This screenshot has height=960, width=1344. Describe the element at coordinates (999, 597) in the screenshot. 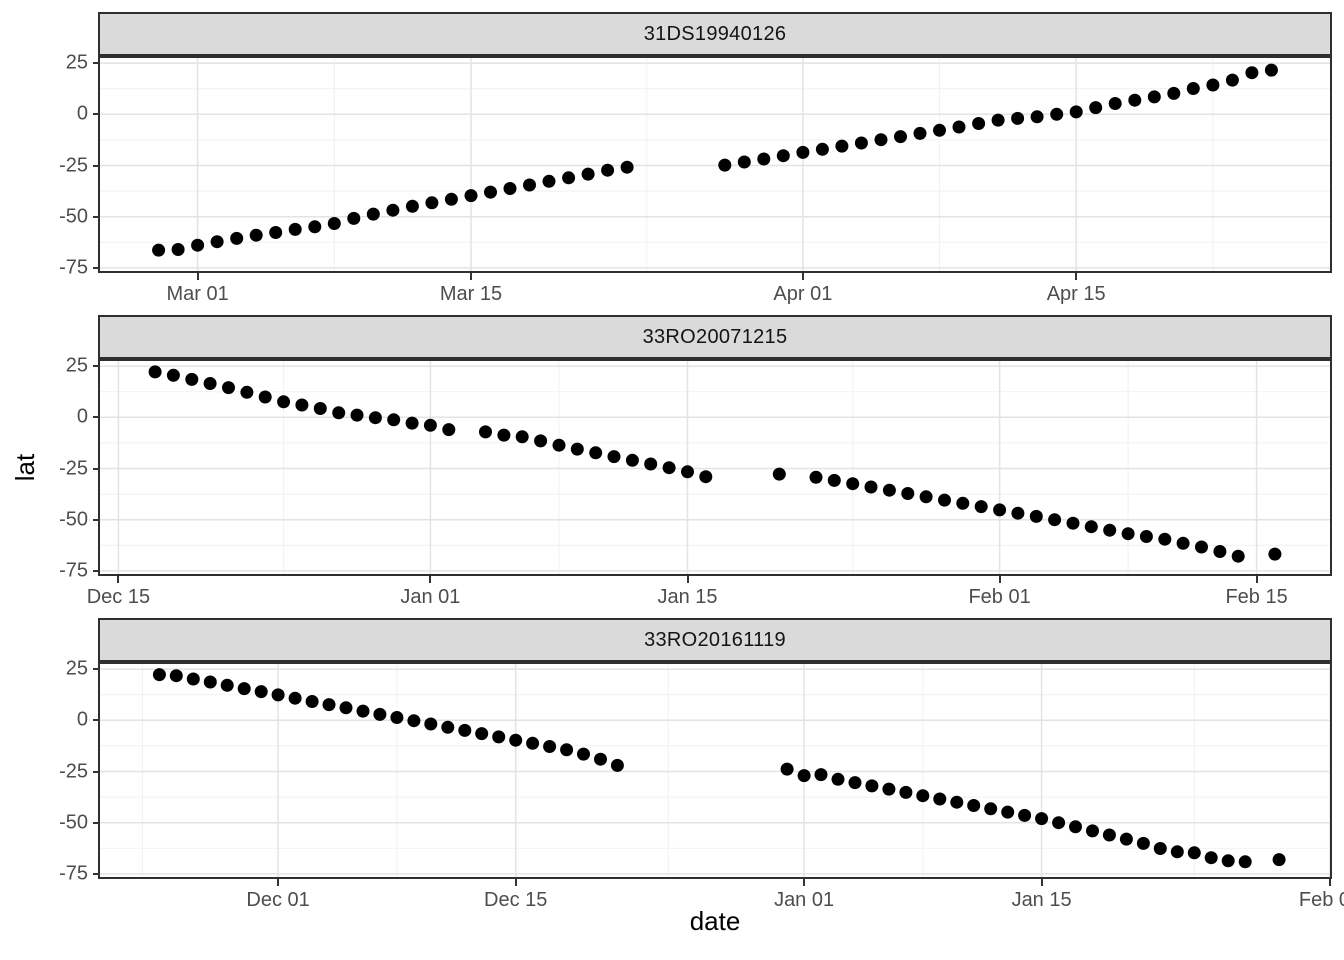

I see `x-tick-label: Feb 01` at that location.